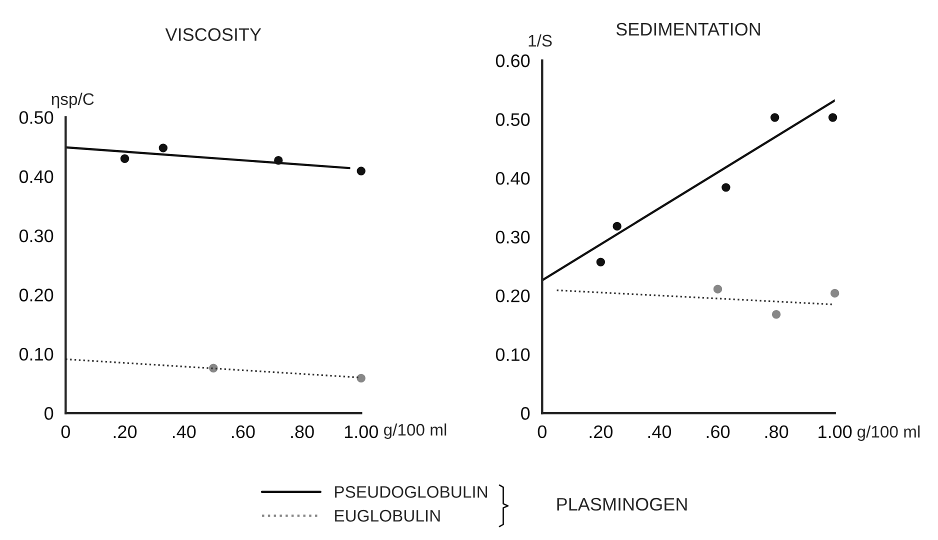  What do you see at coordinates (387, 516) in the screenshot?
I see `legend-label: EUGLOBULIN` at bounding box center [387, 516].